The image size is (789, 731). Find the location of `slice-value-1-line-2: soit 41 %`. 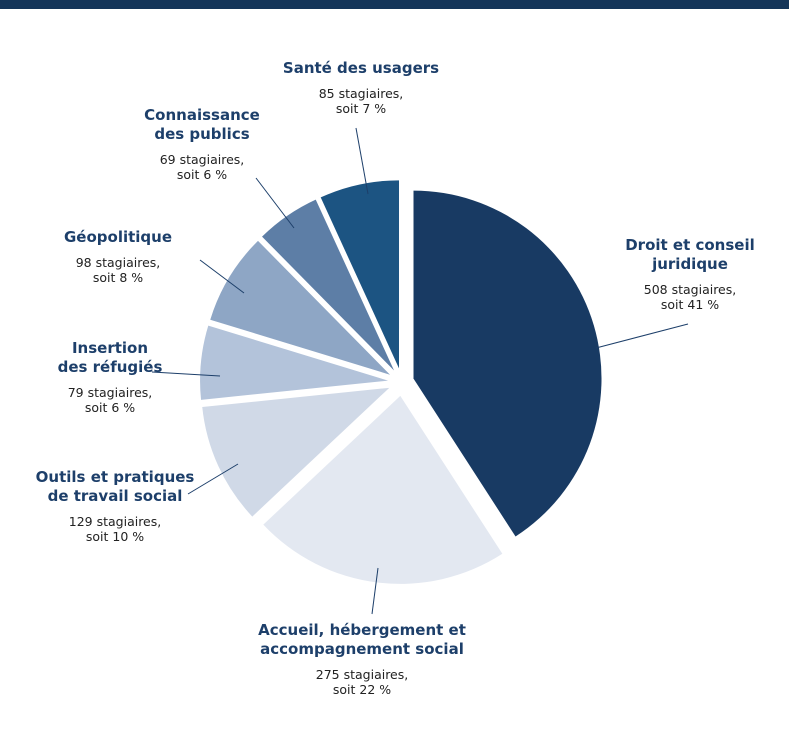

slice-value-1-line-2: soit 41 % is located at coordinates (690, 304).